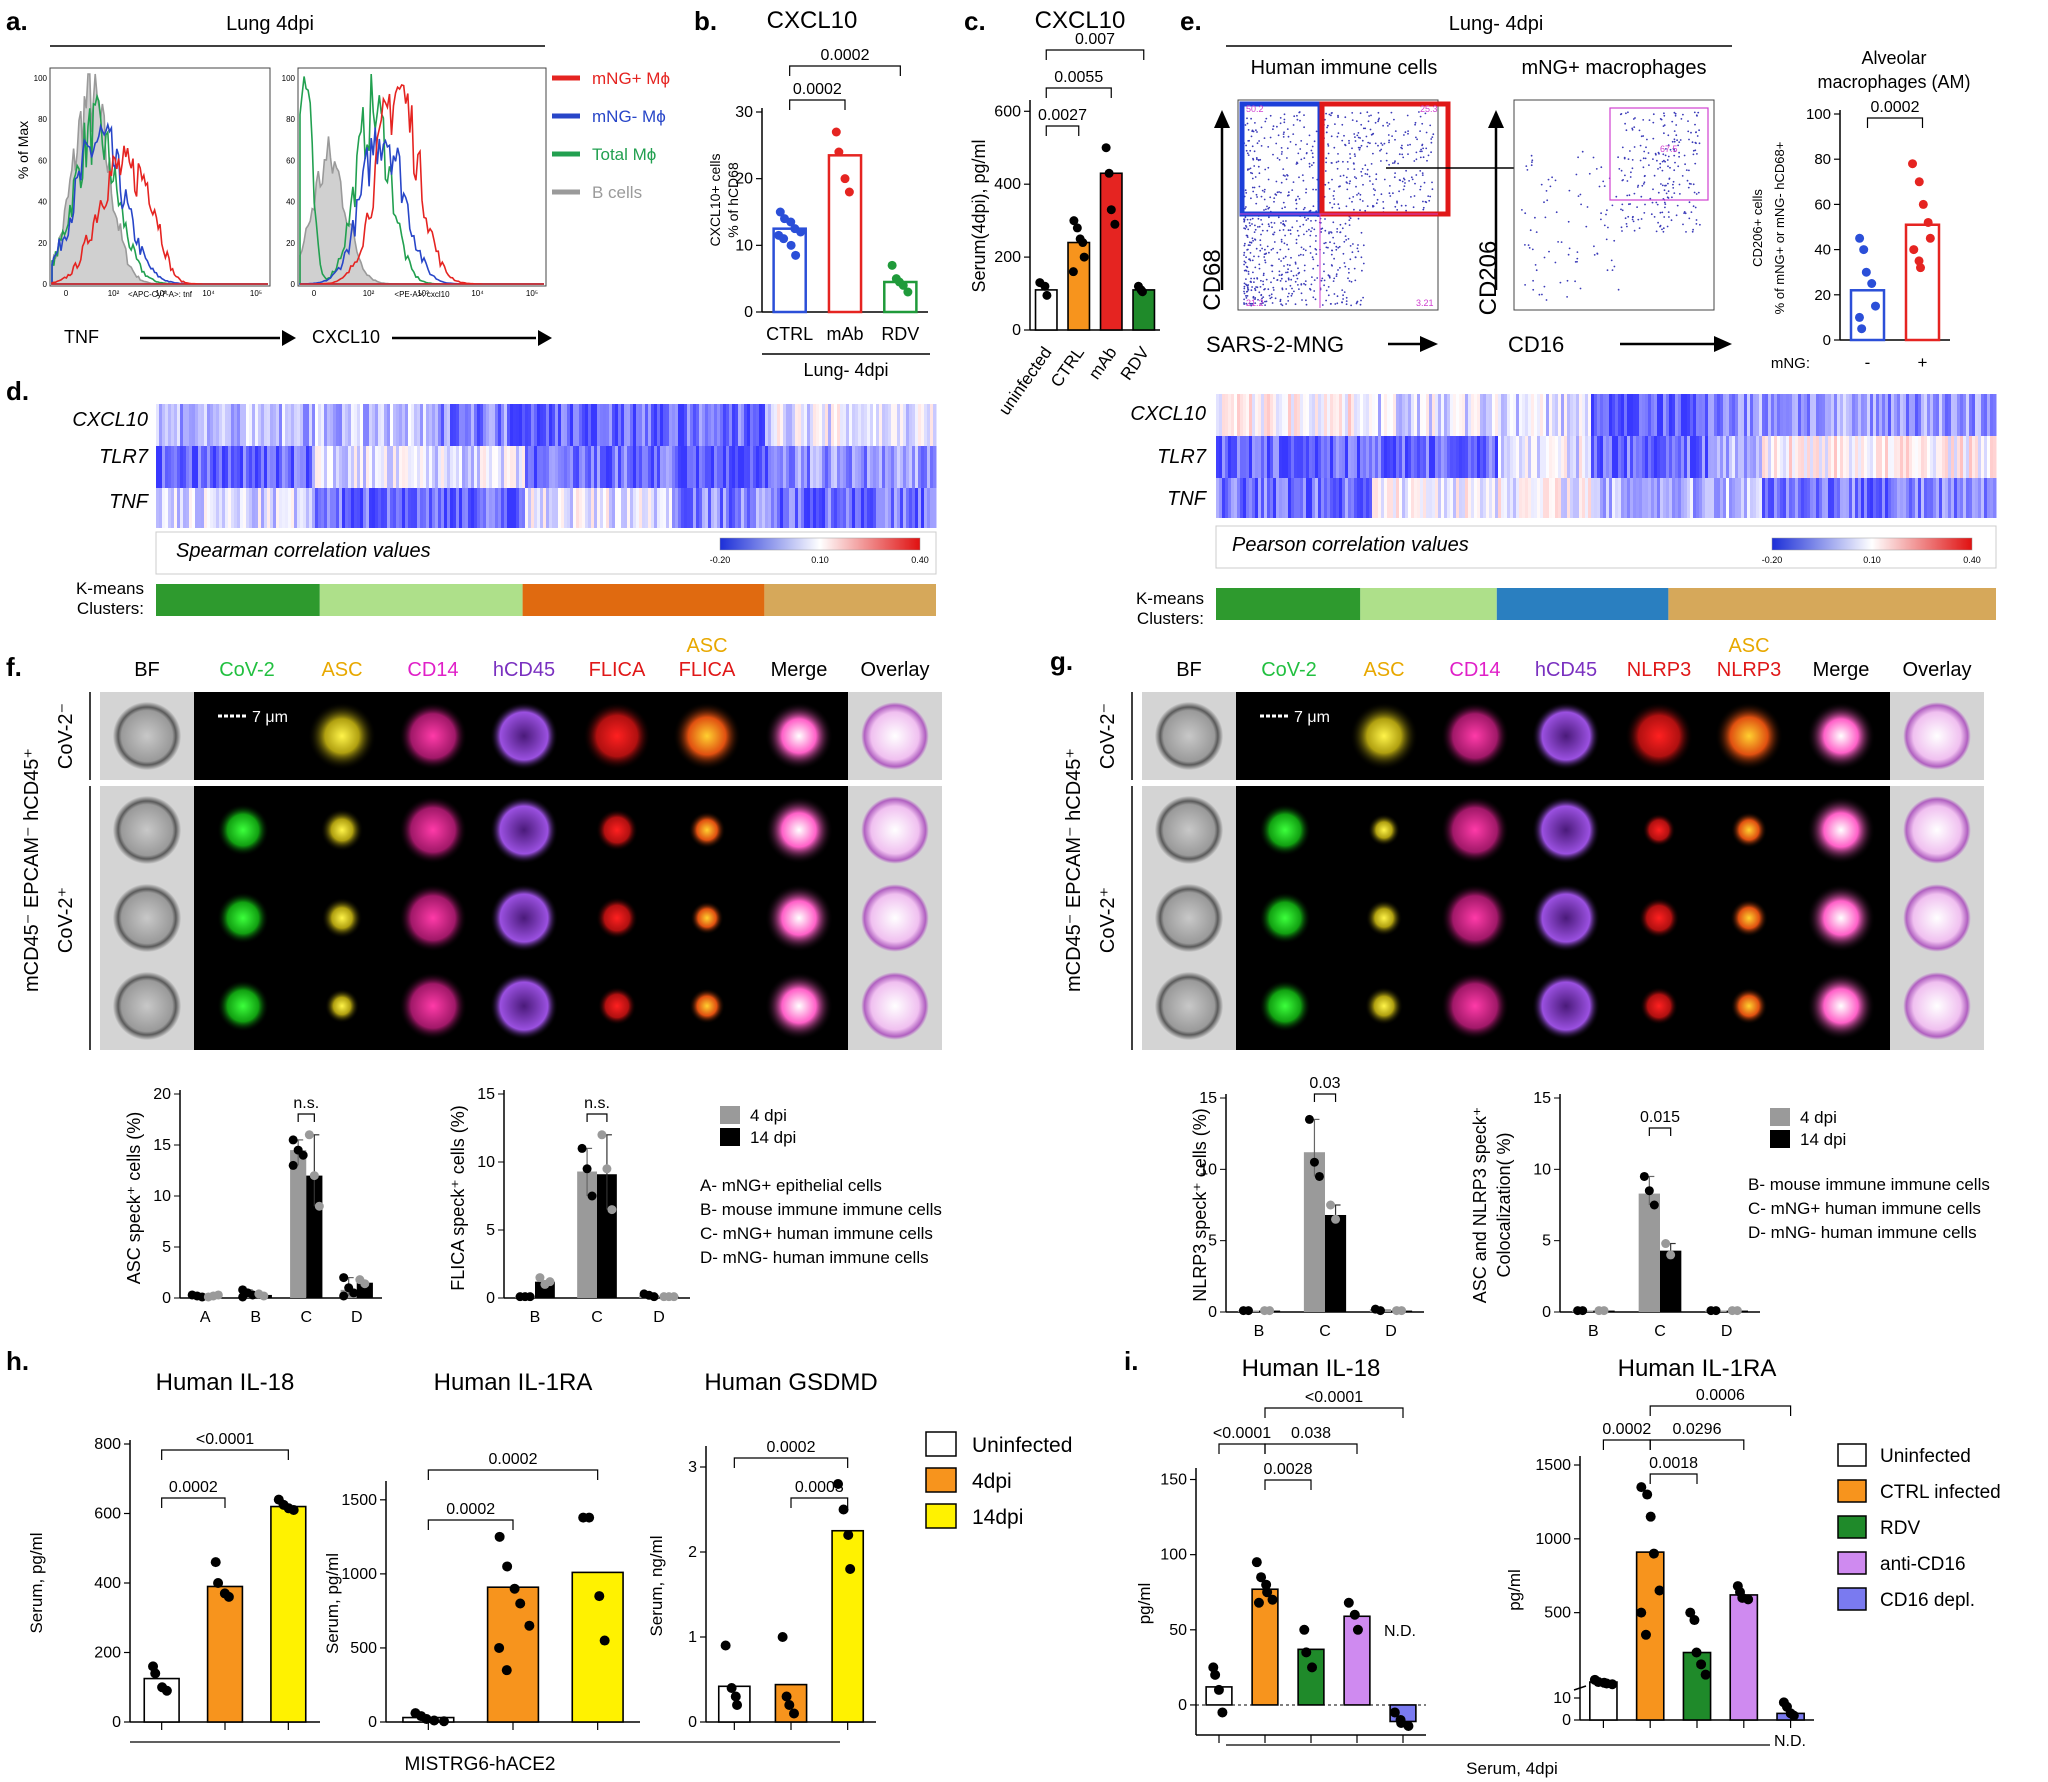 The height and width of the screenshot is (1782, 2048). What do you see at coordinates (423, 293) in the screenshot?
I see `x-tick-label: 10³` at bounding box center [423, 293].